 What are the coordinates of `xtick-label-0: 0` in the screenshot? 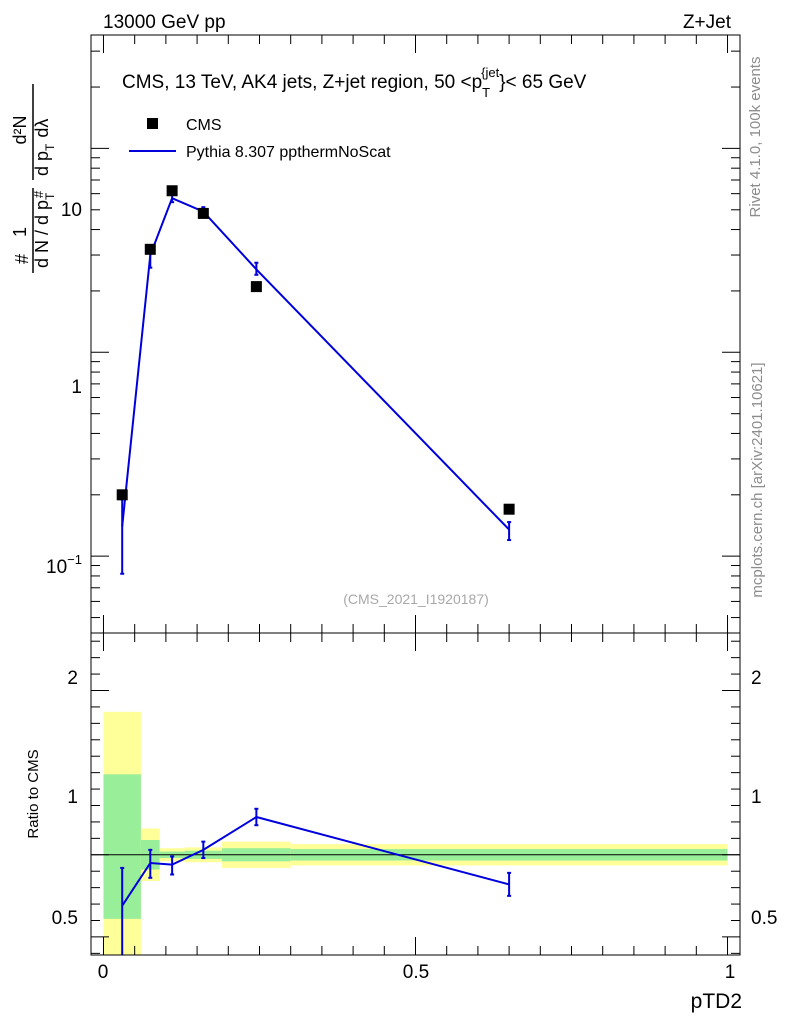 It's located at (103, 972).